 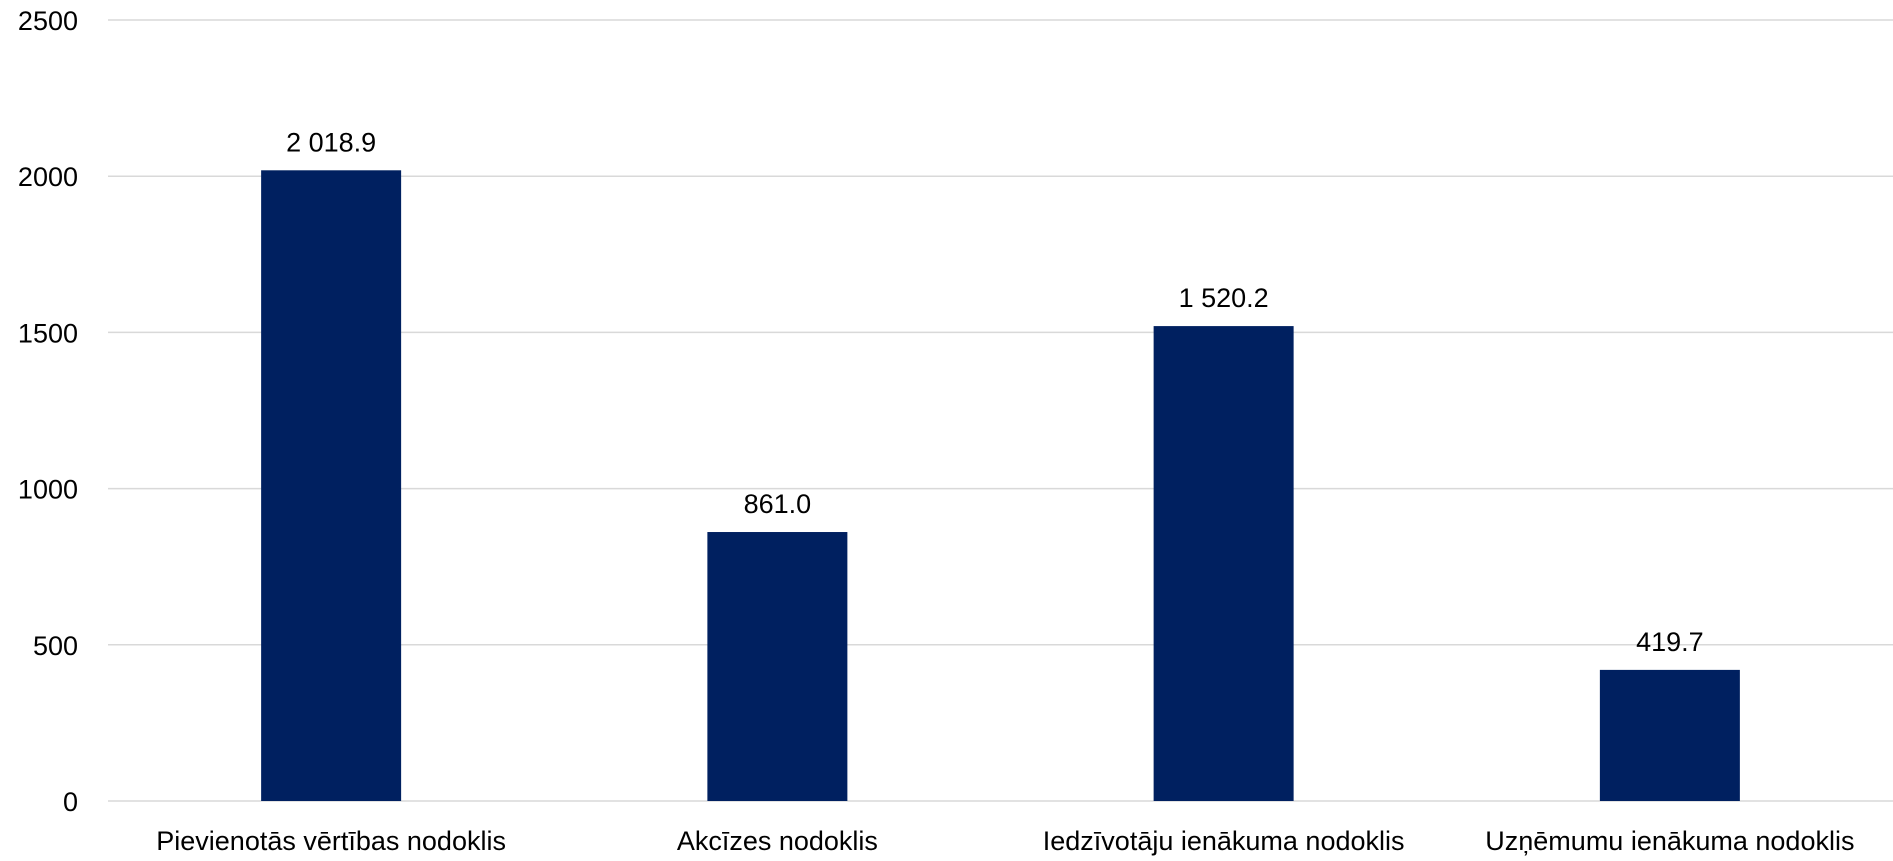 I want to click on x-category-label: Akcīzes nodoklis, so click(x=777, y=841).